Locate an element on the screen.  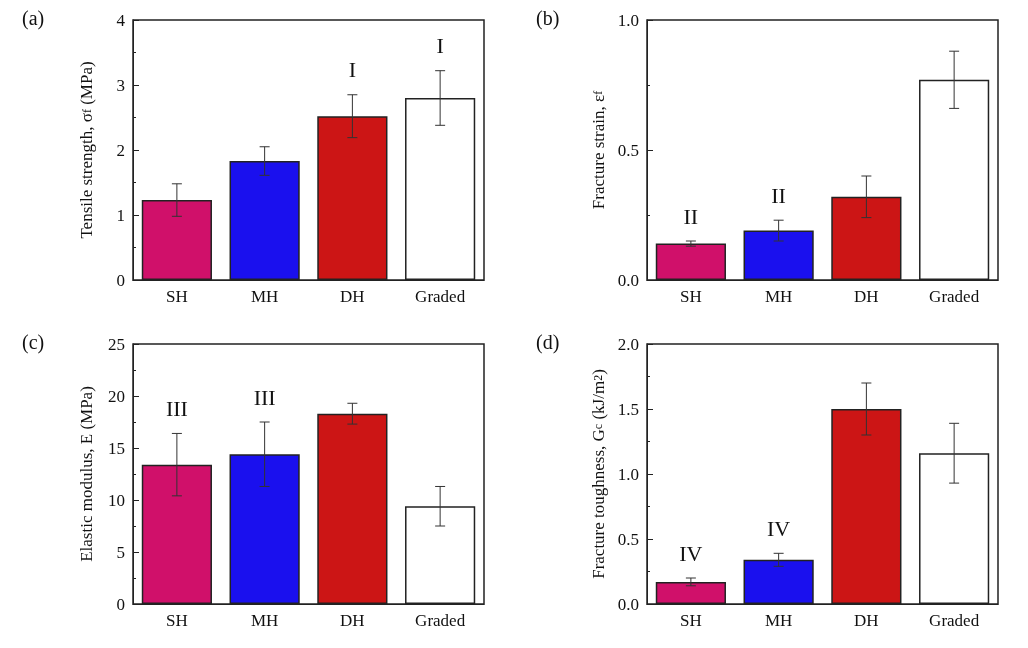
y-tick-label: 25 is located at coordinates (116, 344).